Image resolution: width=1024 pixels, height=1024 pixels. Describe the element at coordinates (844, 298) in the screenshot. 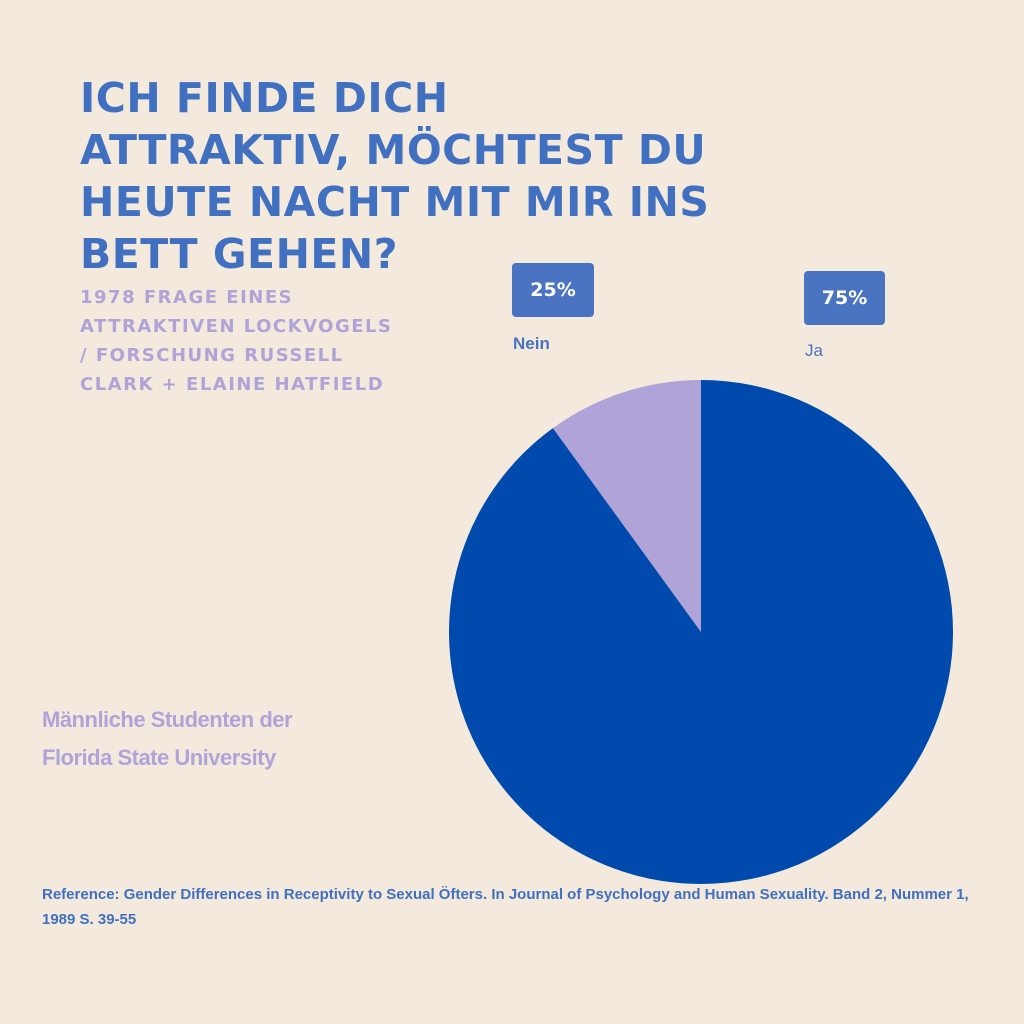

I see `ja-percent-badge: 75%` at that location.